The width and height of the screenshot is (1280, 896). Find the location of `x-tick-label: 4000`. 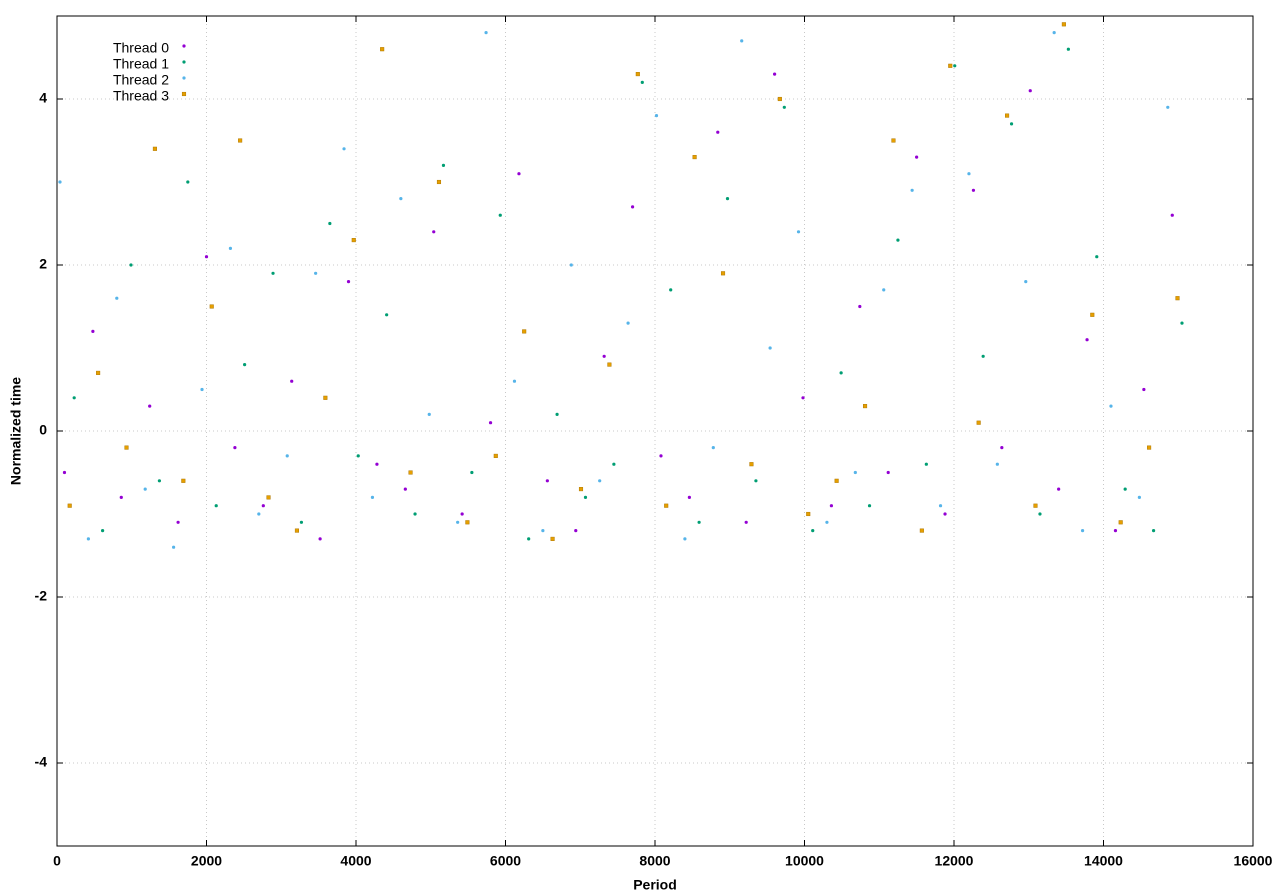

x-tick-label: 4000 is located at coordinates (355, 861).